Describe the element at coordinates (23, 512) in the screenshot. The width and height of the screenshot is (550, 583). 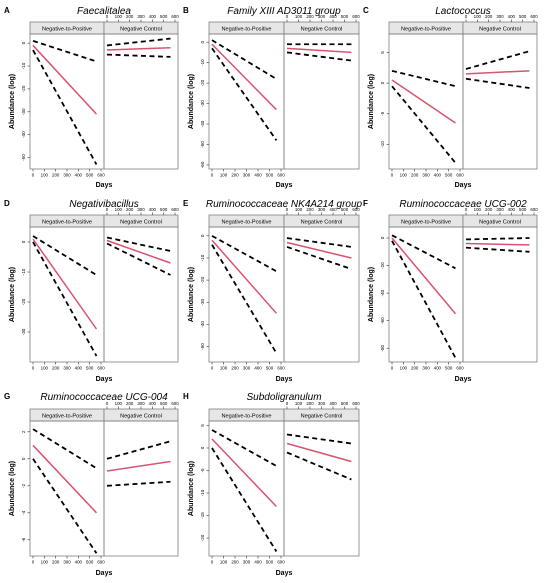
I see `y-tick-label: -4` at that location.